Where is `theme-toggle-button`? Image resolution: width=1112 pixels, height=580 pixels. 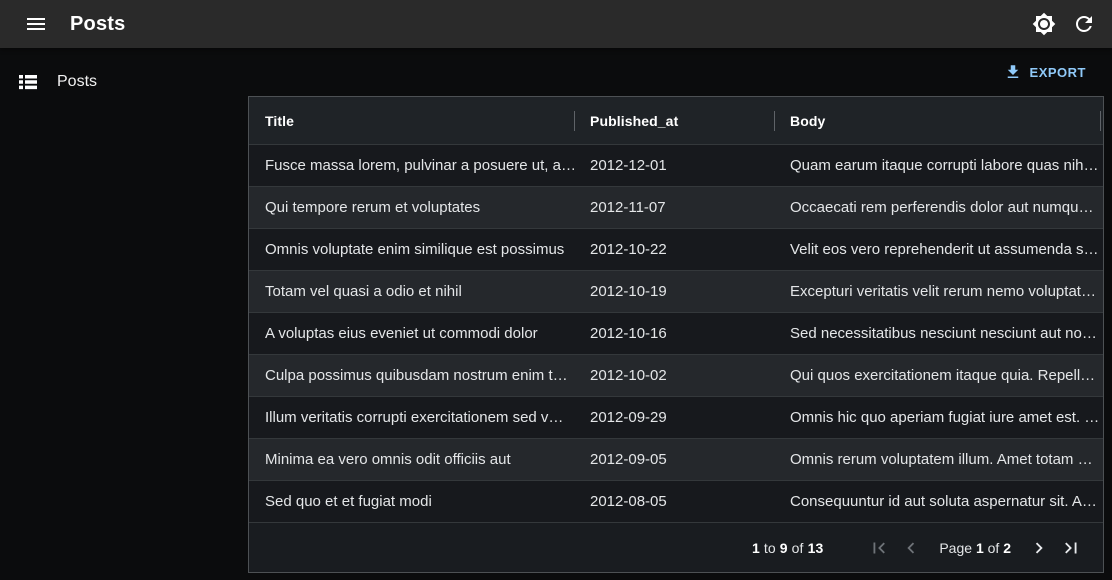
theme-toggle-button is located at coordinates (1044, 24).